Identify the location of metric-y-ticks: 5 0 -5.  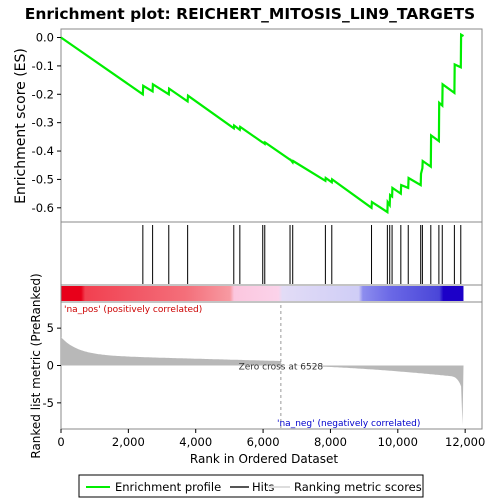
(52, 365).